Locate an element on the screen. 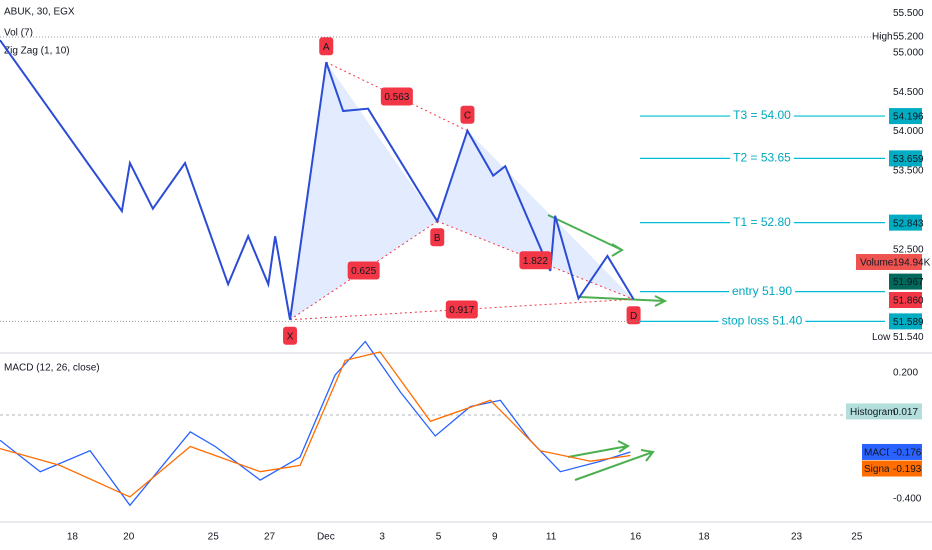 The height and width of the screenshot is (550, 932). price-tag-label: 53.659 is located at coordinates (908, 159).